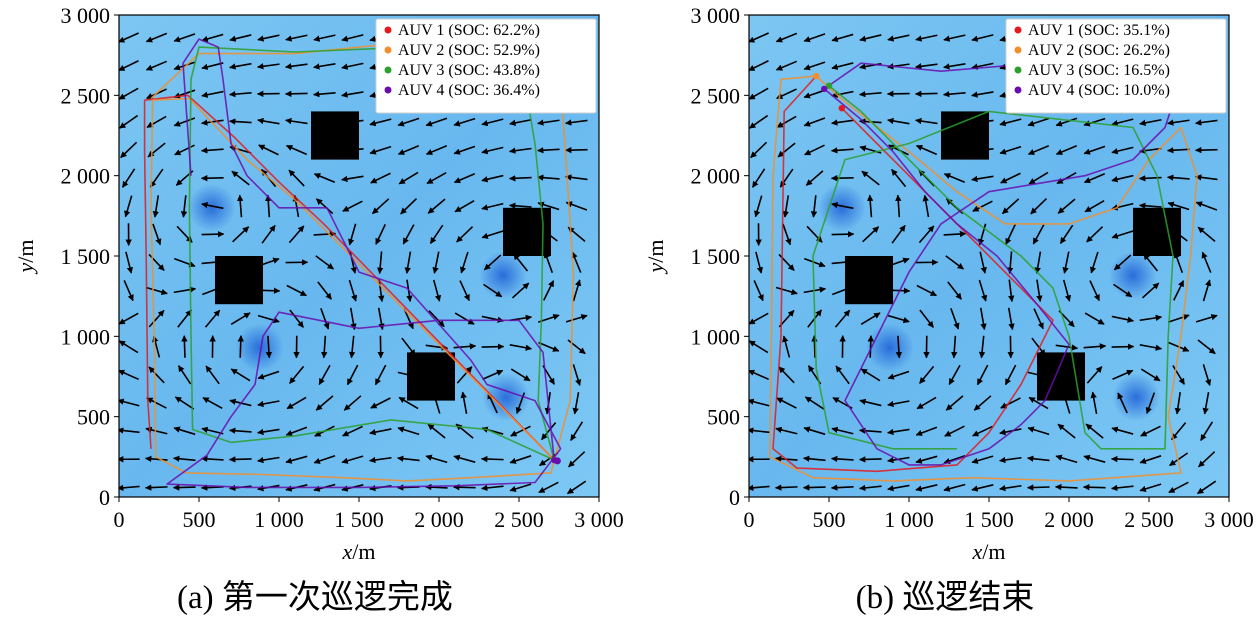  Describe the element at coordinates (1099, 70) in the screenshot. I see `legend-label: AUV 3 (SOC: 16.5%)` at that location.